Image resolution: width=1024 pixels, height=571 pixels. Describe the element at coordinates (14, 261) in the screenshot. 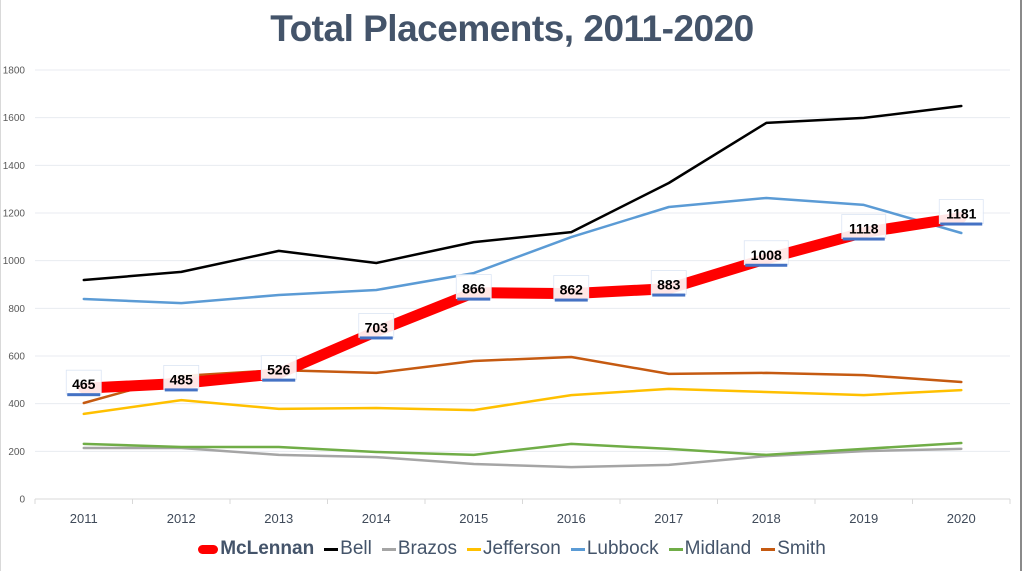

I see `y-tick-label: 1000` at that location.